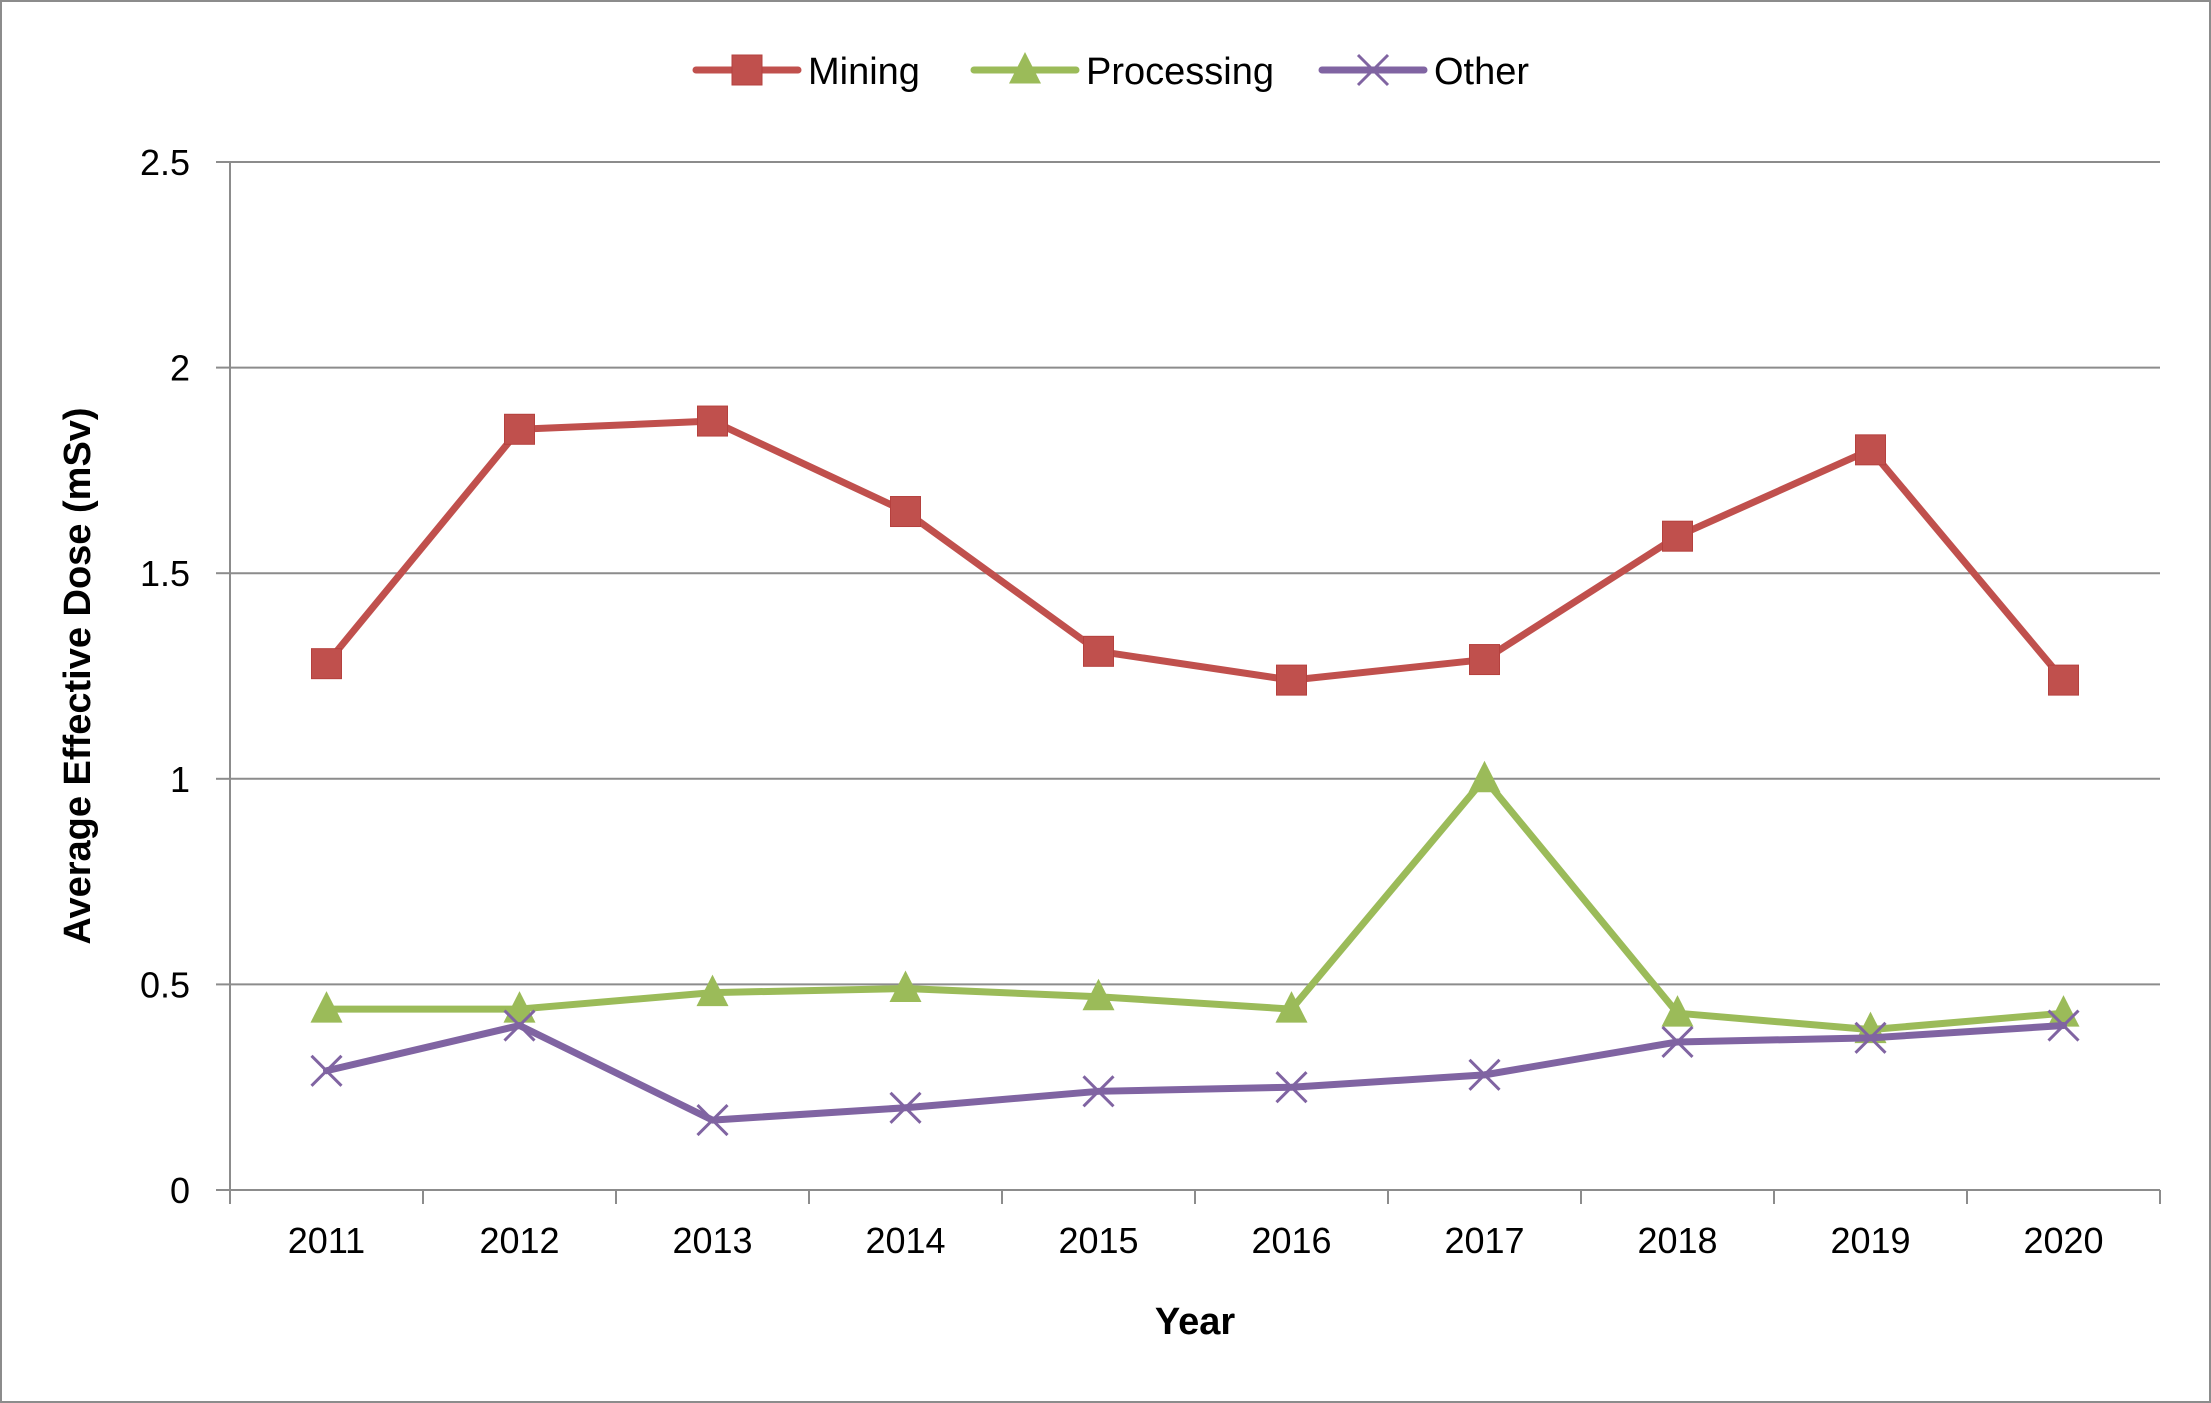 This screenshot has height=1403, width=2211. Describe the element at coordinates (1098, 1240) in the screenshot. I see `x-tick-label: 2015` at that location.